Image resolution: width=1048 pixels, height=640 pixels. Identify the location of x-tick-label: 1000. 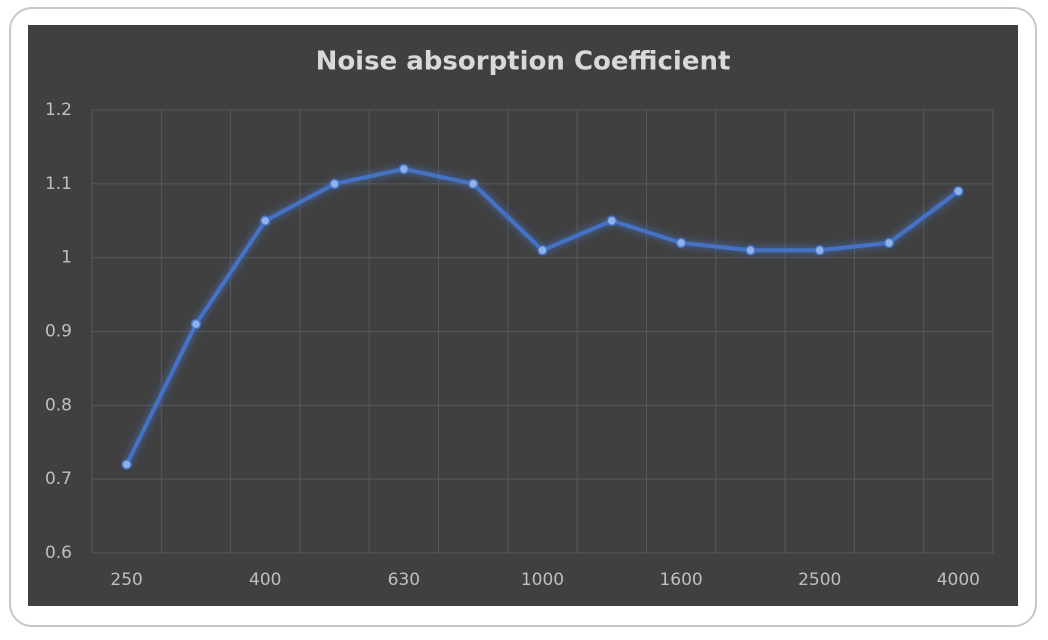
(542, 580).